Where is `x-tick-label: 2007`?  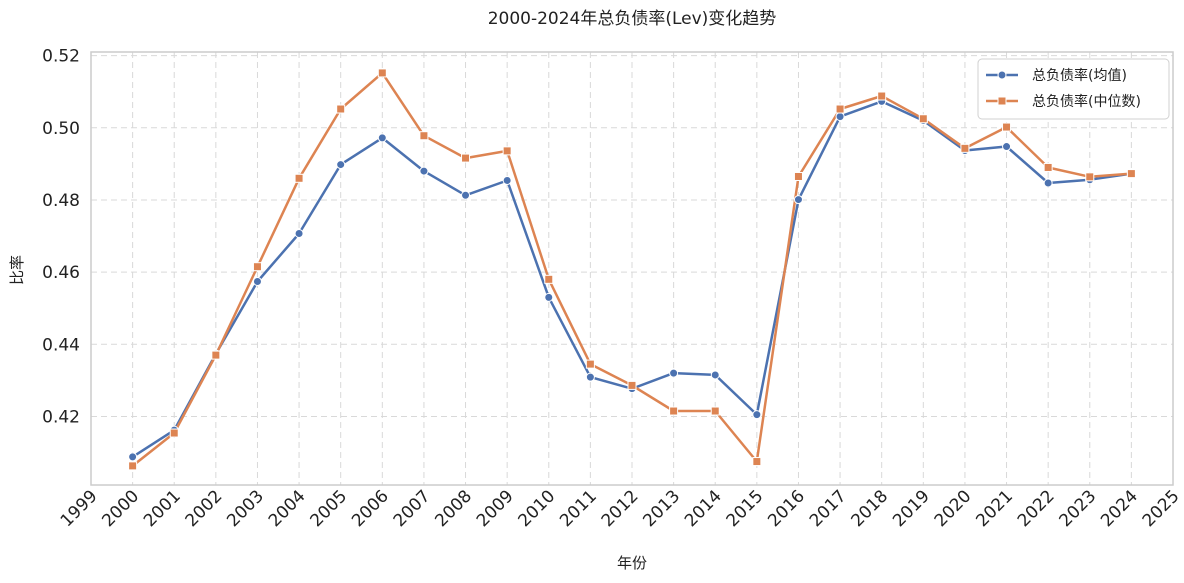 x-tick-label: 2007 is located at coordinates (412, 508).